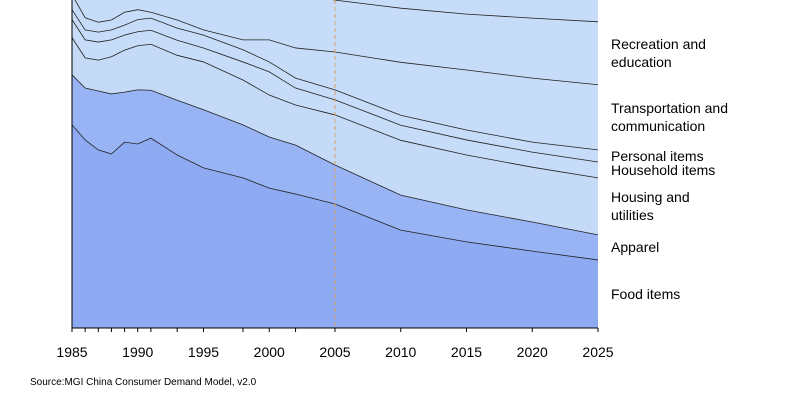 The image size is (790, 399). Describe the element at coordinates (669, 117) in the screenshot. I see `legend-label: Transportation and communication` at that location.